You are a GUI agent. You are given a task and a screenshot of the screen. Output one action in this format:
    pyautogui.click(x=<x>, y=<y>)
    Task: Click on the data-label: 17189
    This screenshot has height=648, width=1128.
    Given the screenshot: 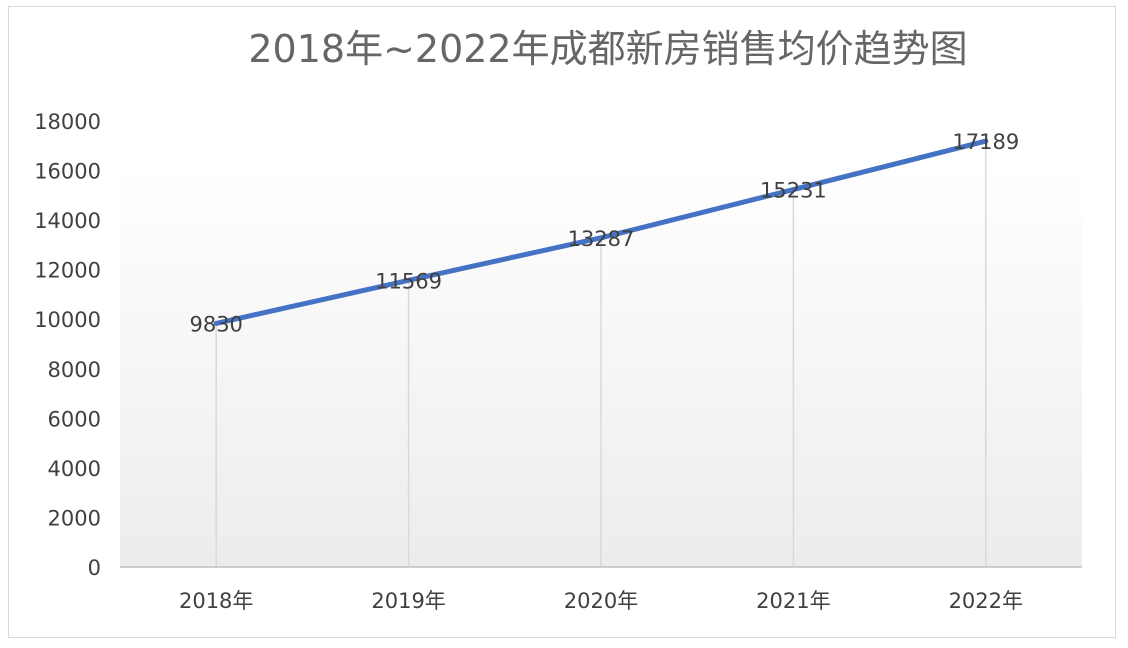 What is the action you would take?
    pyautogui.click(x=985, y=142)
    